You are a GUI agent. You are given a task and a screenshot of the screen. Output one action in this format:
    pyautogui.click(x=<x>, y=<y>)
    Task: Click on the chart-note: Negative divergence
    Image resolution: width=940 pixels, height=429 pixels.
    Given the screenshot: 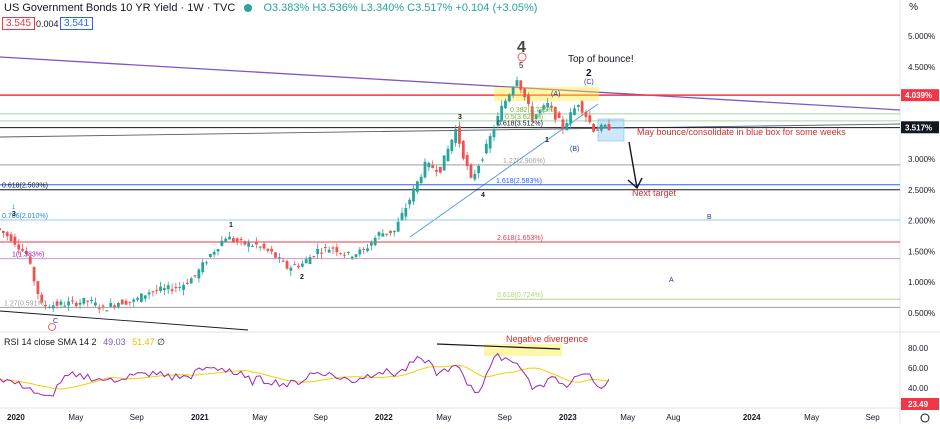 What is the action you would take?
    pyautogui.click(x=547, y=339)
    